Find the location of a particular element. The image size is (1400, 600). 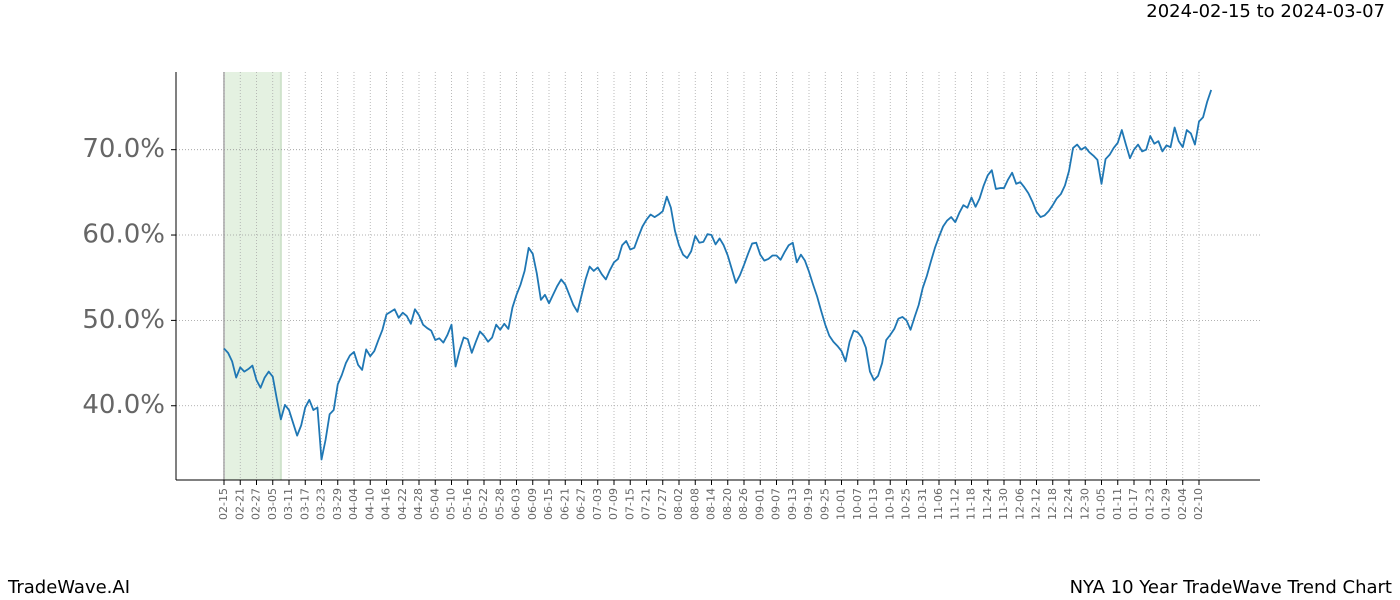

x-tick-label: 01-05 is located at coordinates (1101, 504).